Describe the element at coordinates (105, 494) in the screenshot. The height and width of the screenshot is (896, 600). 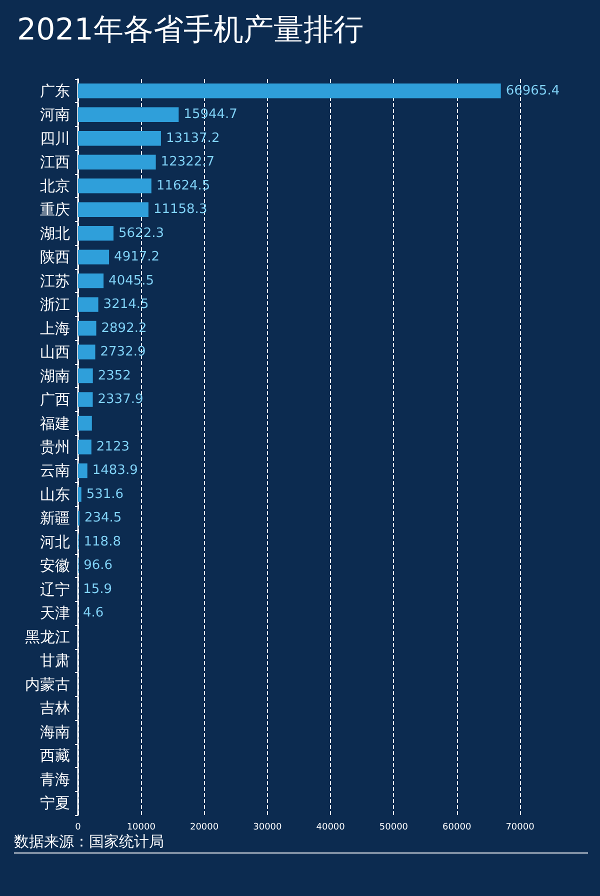
I see `data-label: 531.6` at that location.